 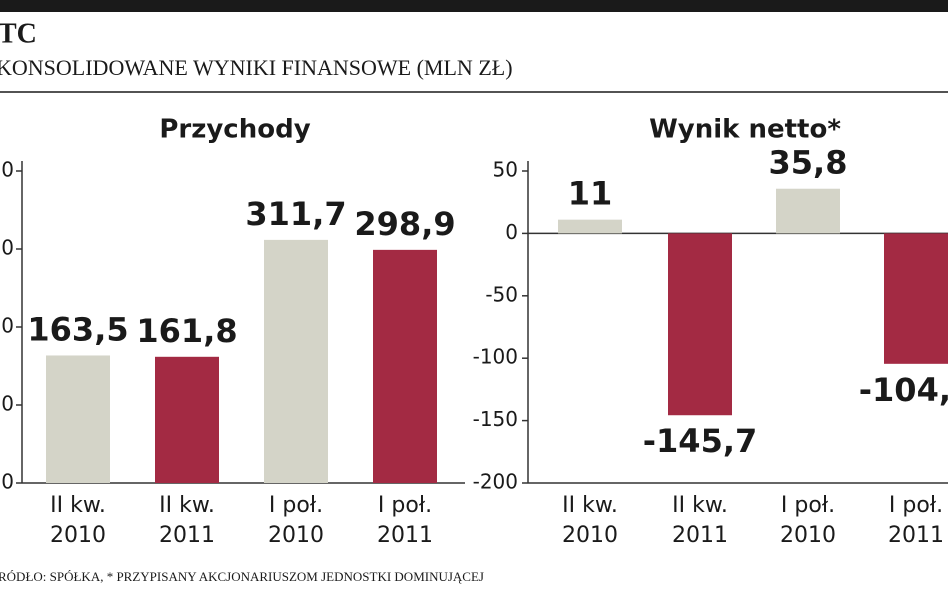 What do you see at coordinates (495, 419) in the screenshot?
I see `y-tick-label: -150` at bounding box center [495, 419].